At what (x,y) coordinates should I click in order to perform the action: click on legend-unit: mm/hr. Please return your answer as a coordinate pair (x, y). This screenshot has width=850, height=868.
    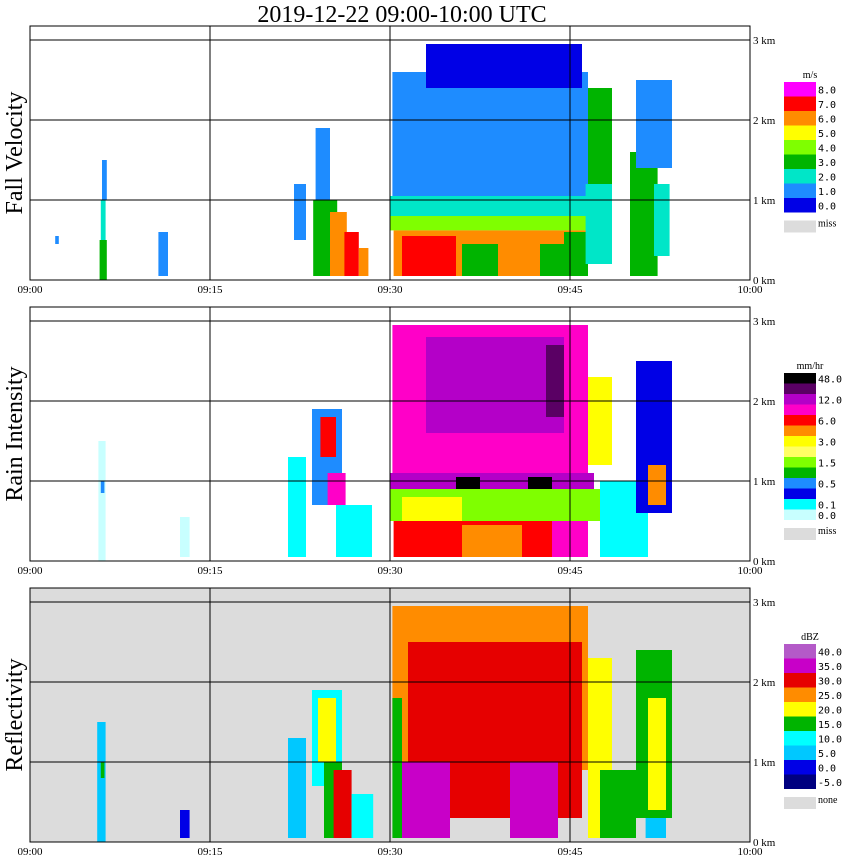
    Looking at the image, I should click on (810, 366).